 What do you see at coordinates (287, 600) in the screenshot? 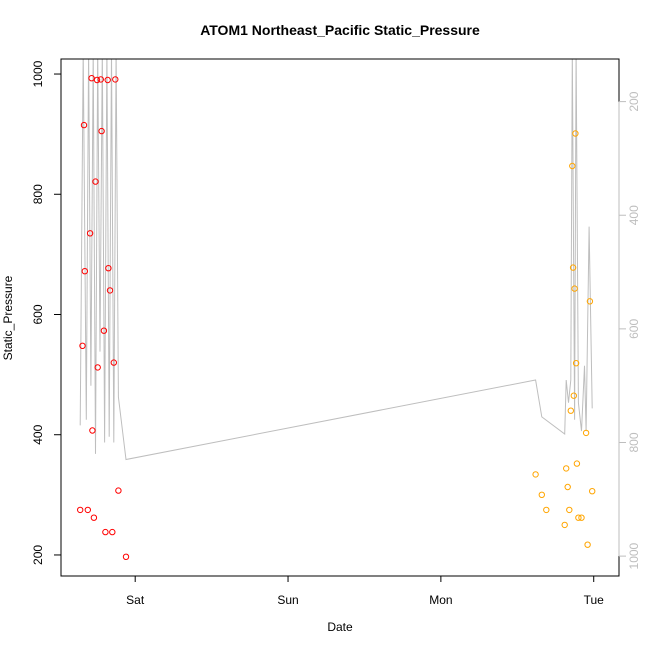
I see `x-tick-label: Sun` at bounding box center [287, 600].